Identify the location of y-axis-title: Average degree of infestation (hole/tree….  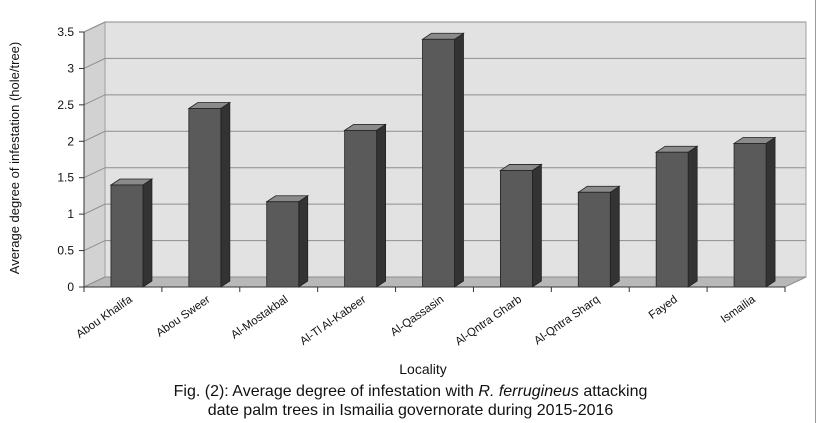
(14, 158).